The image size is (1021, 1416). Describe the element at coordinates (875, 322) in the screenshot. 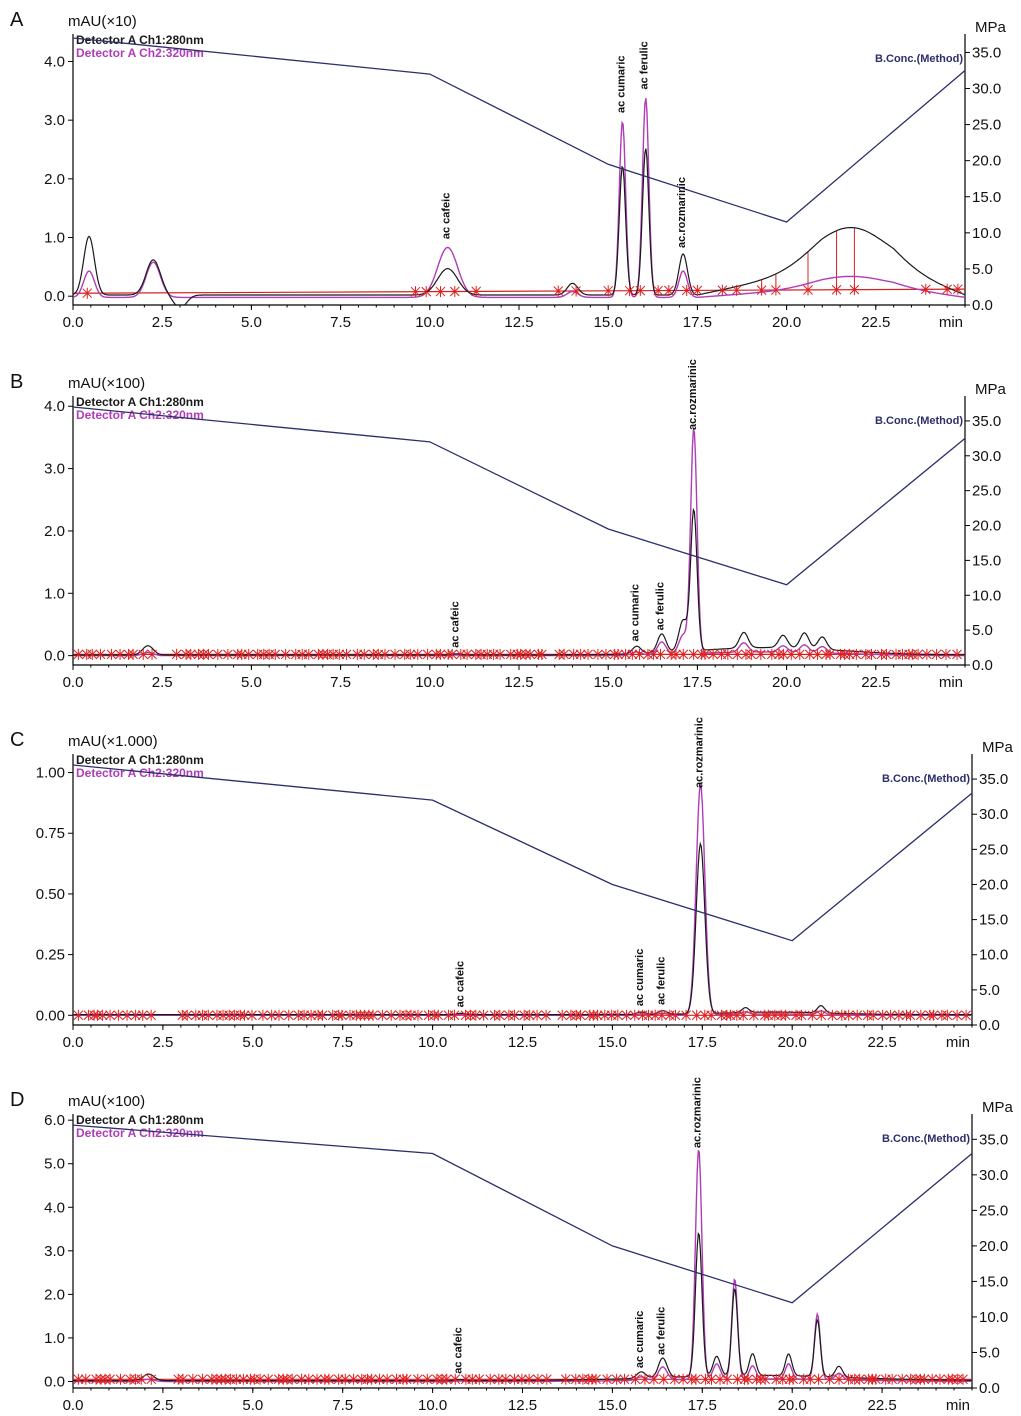

I see `x-tick-label: 22.5` at that location.